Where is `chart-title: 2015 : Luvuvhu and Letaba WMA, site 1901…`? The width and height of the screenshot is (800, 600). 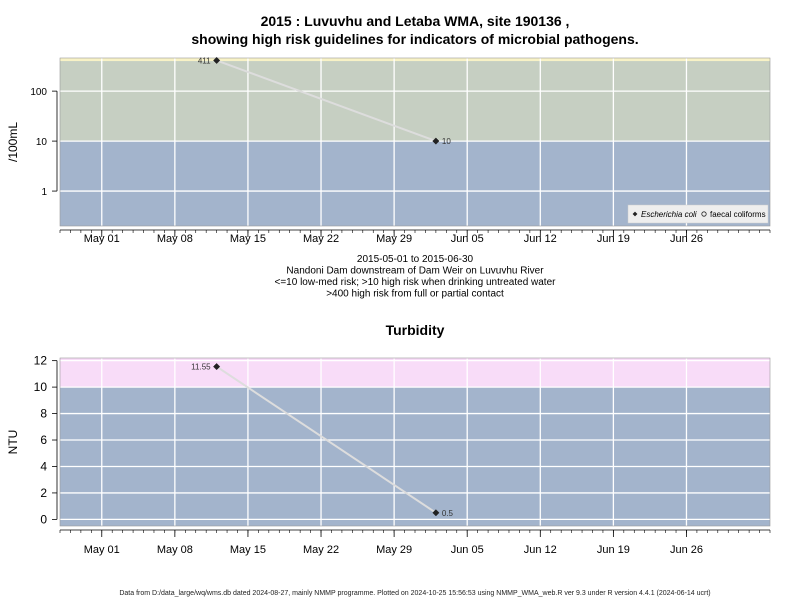
chart-title: 2015 : Luvuvhu and Letaba WMA, site 1901… is located at coordinates (415, 21).